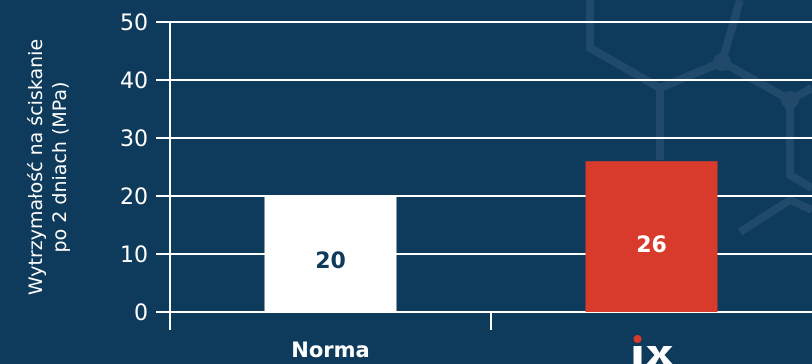 Image resolution: width=812 pixels, height=364 pixels. Describe the element at coordinates (134, 23) in the screenshot. I see `y-tick-label: 50` at that location.